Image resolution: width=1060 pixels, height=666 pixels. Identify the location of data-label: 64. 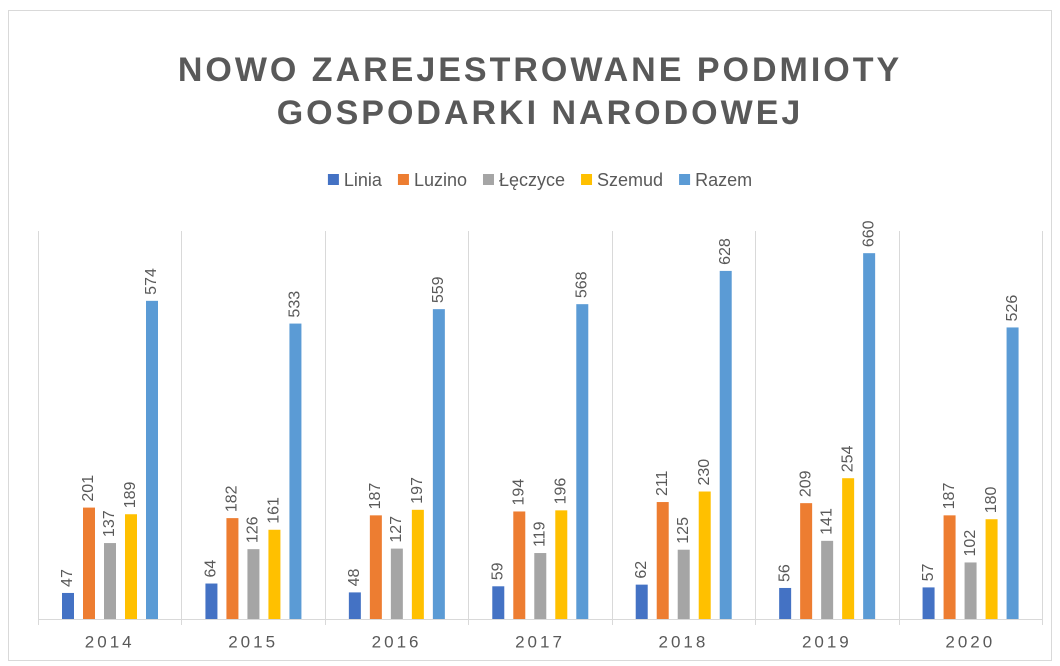
(211, 569).